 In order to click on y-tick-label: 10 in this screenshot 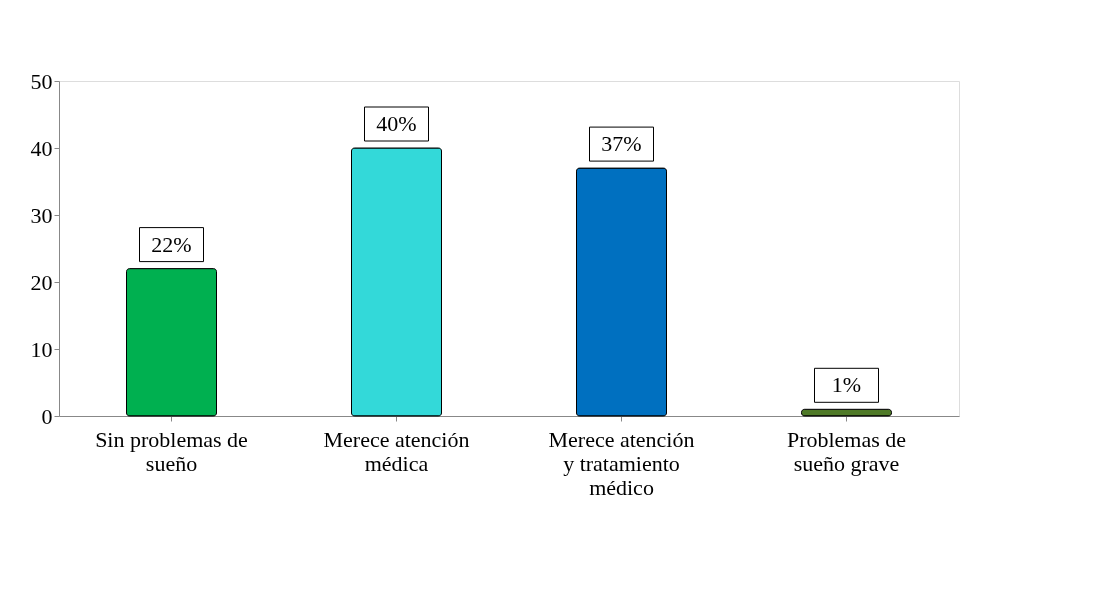, I will do `click(41, 349)`.